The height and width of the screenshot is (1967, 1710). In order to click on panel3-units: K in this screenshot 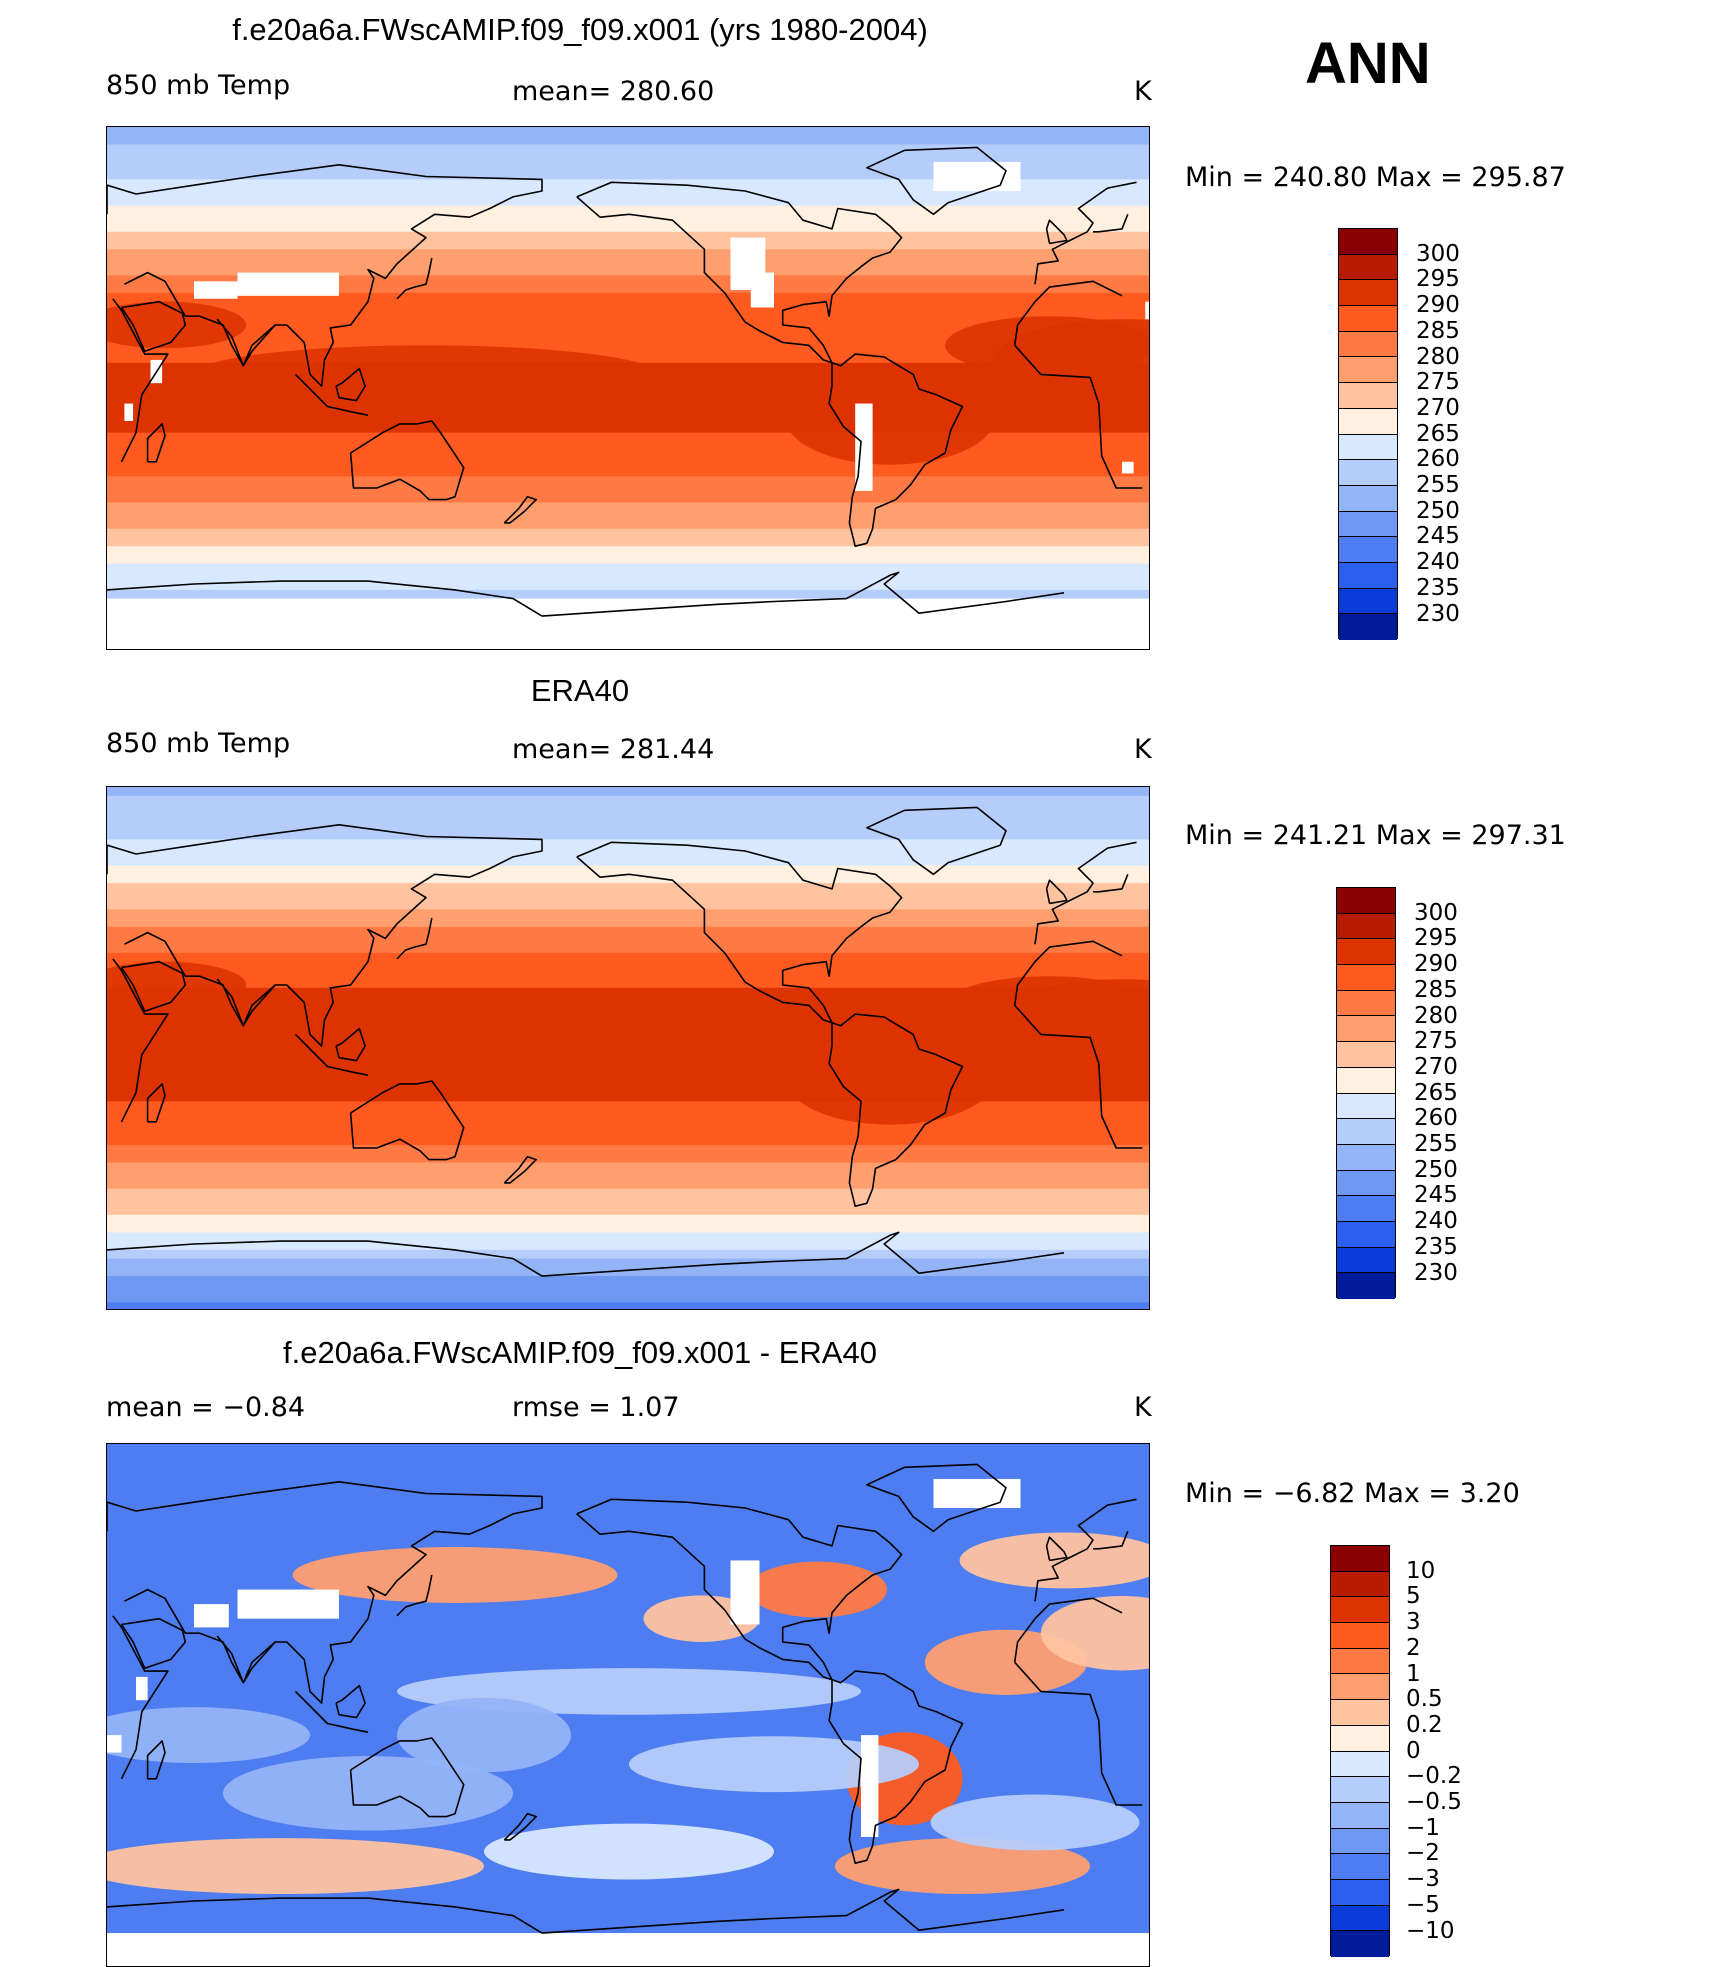, I will do `click(1143, 1407)`.